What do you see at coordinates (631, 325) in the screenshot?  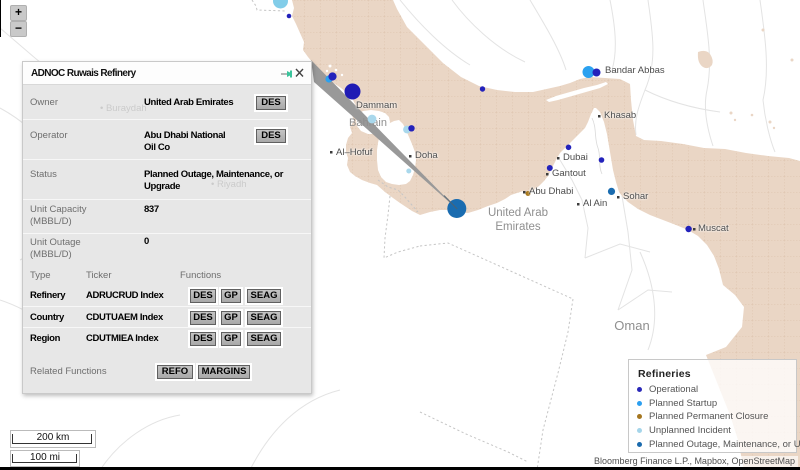 I see `svg-text: Oman` at bounding box center [631, 325].